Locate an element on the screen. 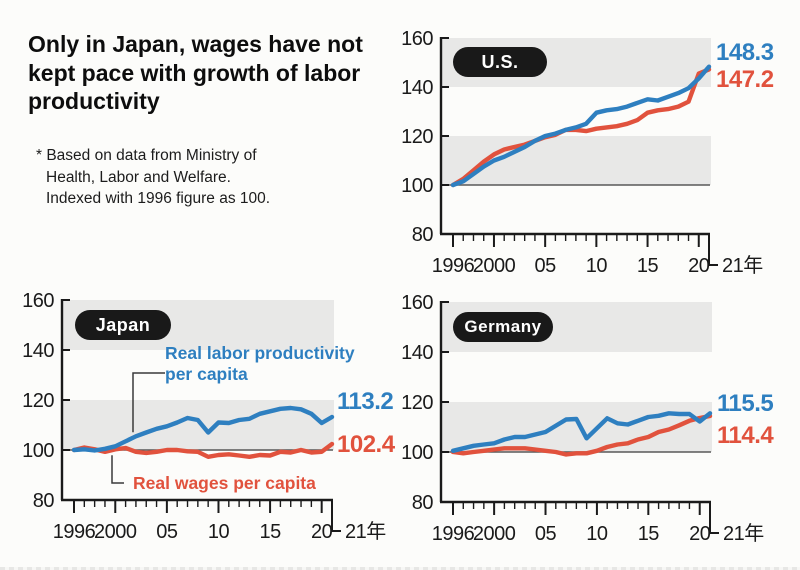 This screenshot has height=570, width=800. us-wages-value: 147.2 is located at coordinates (745, 79).